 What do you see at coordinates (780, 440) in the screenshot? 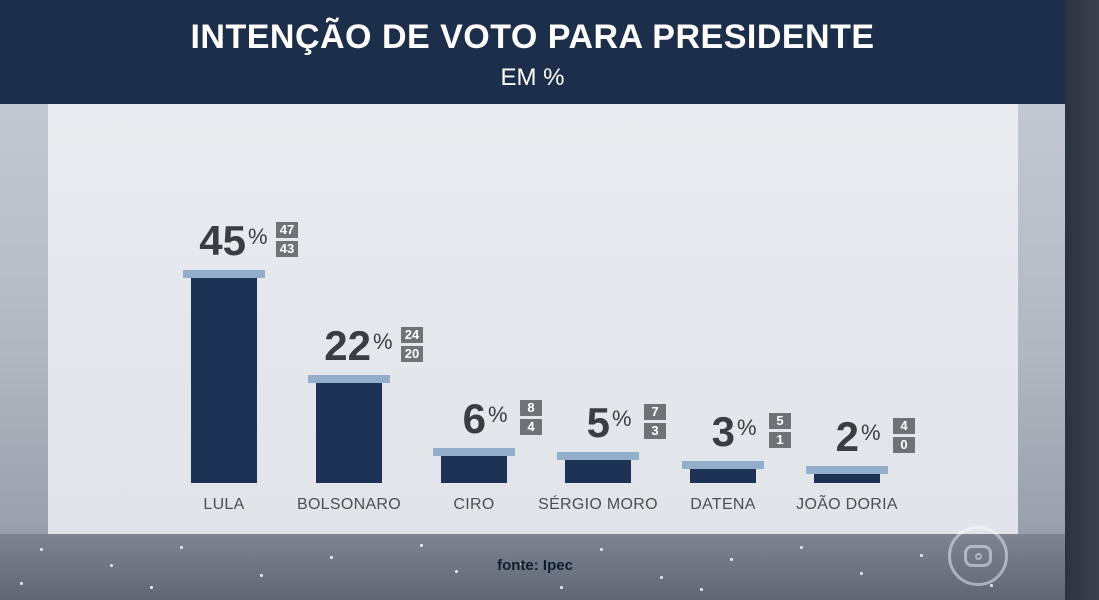
I see `range-low-label: 1` at bounding box center [780, 440].